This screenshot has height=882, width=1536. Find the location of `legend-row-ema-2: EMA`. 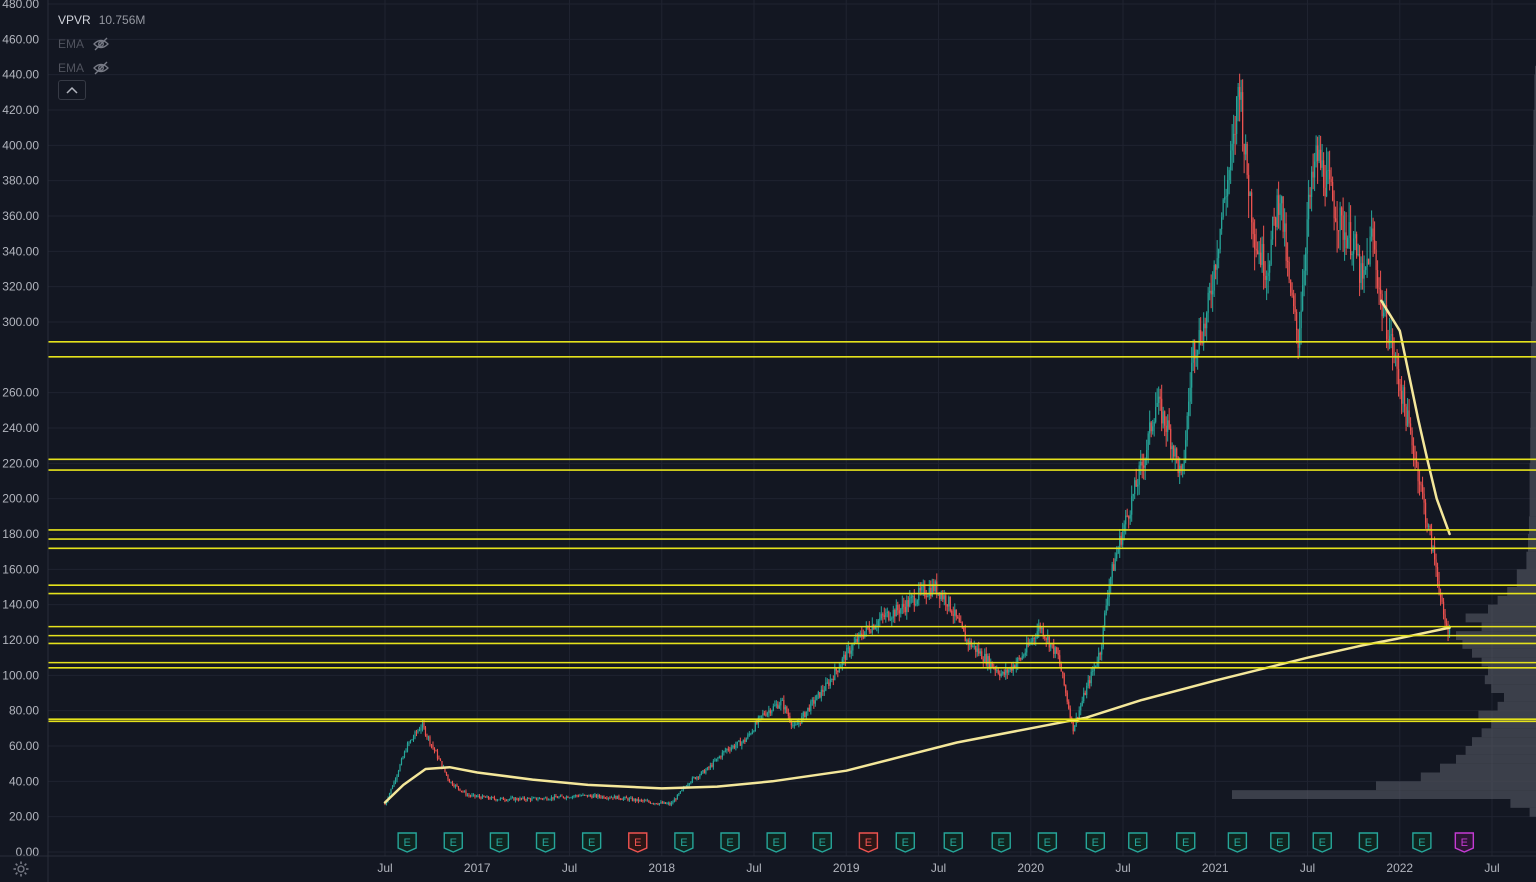

legend-row-ema-2: EMA is located at coordinates (101, 68).